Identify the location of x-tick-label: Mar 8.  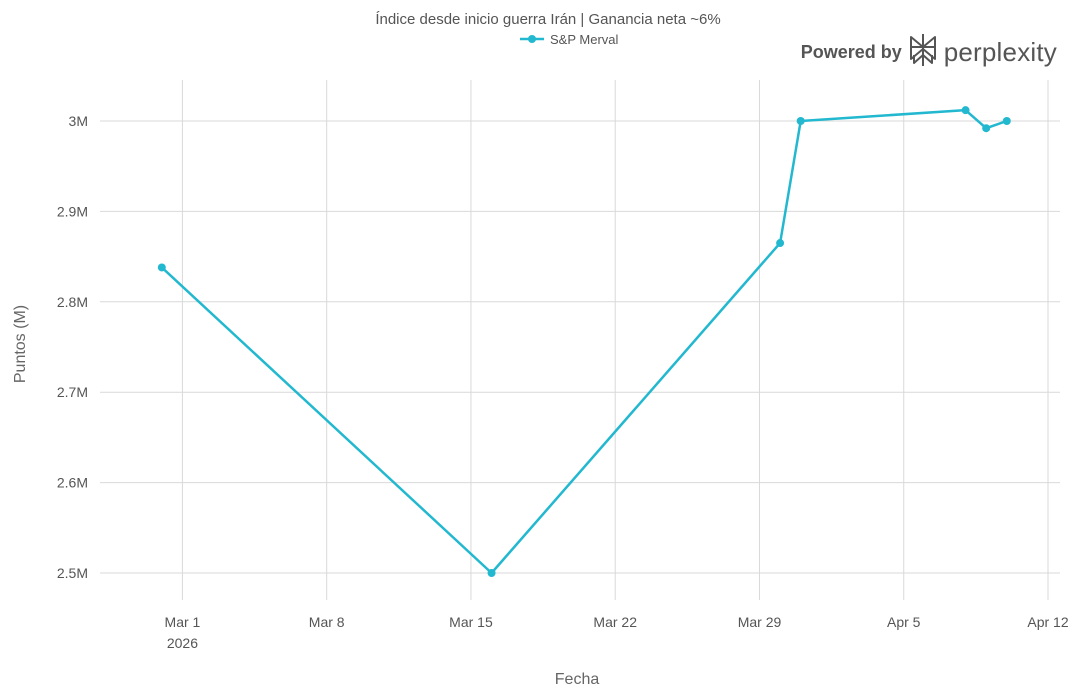
(327, 622).